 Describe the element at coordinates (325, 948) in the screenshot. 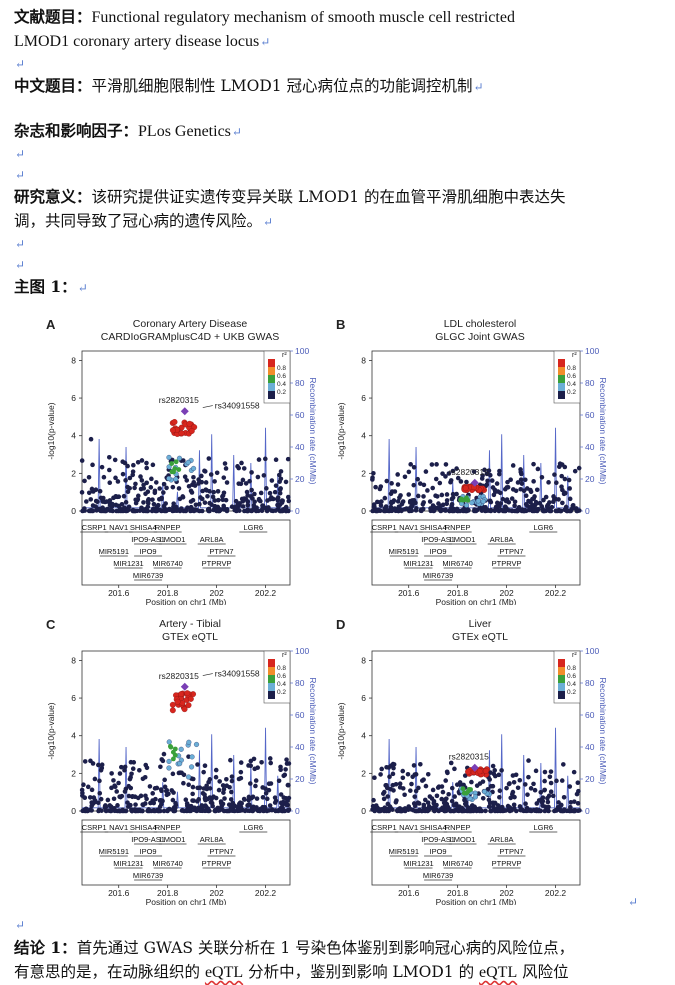

I see `conclusion-text-1: 首先通过 GWAS 关联分析在 1 号染色体鉴别到影响冠心病的风险位点，` at that location.